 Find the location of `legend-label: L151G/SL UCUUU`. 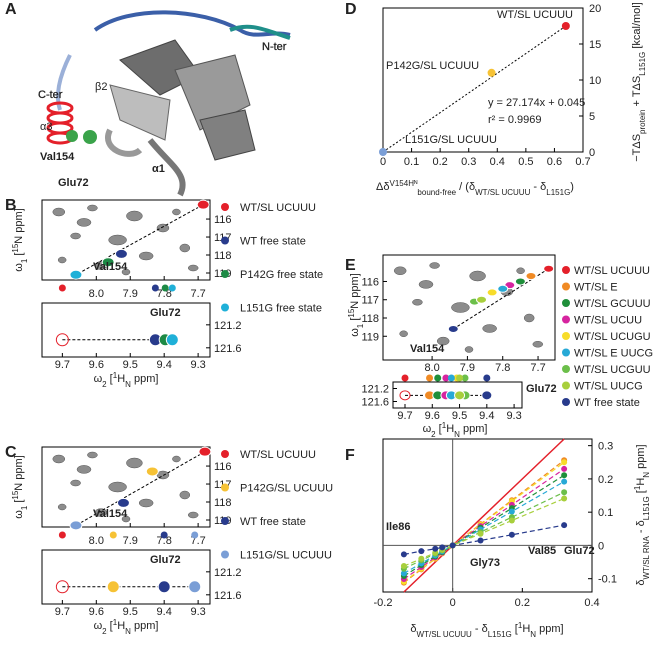

legend-label: L151G/SL UCUUU is located at coordinates (286, 556).